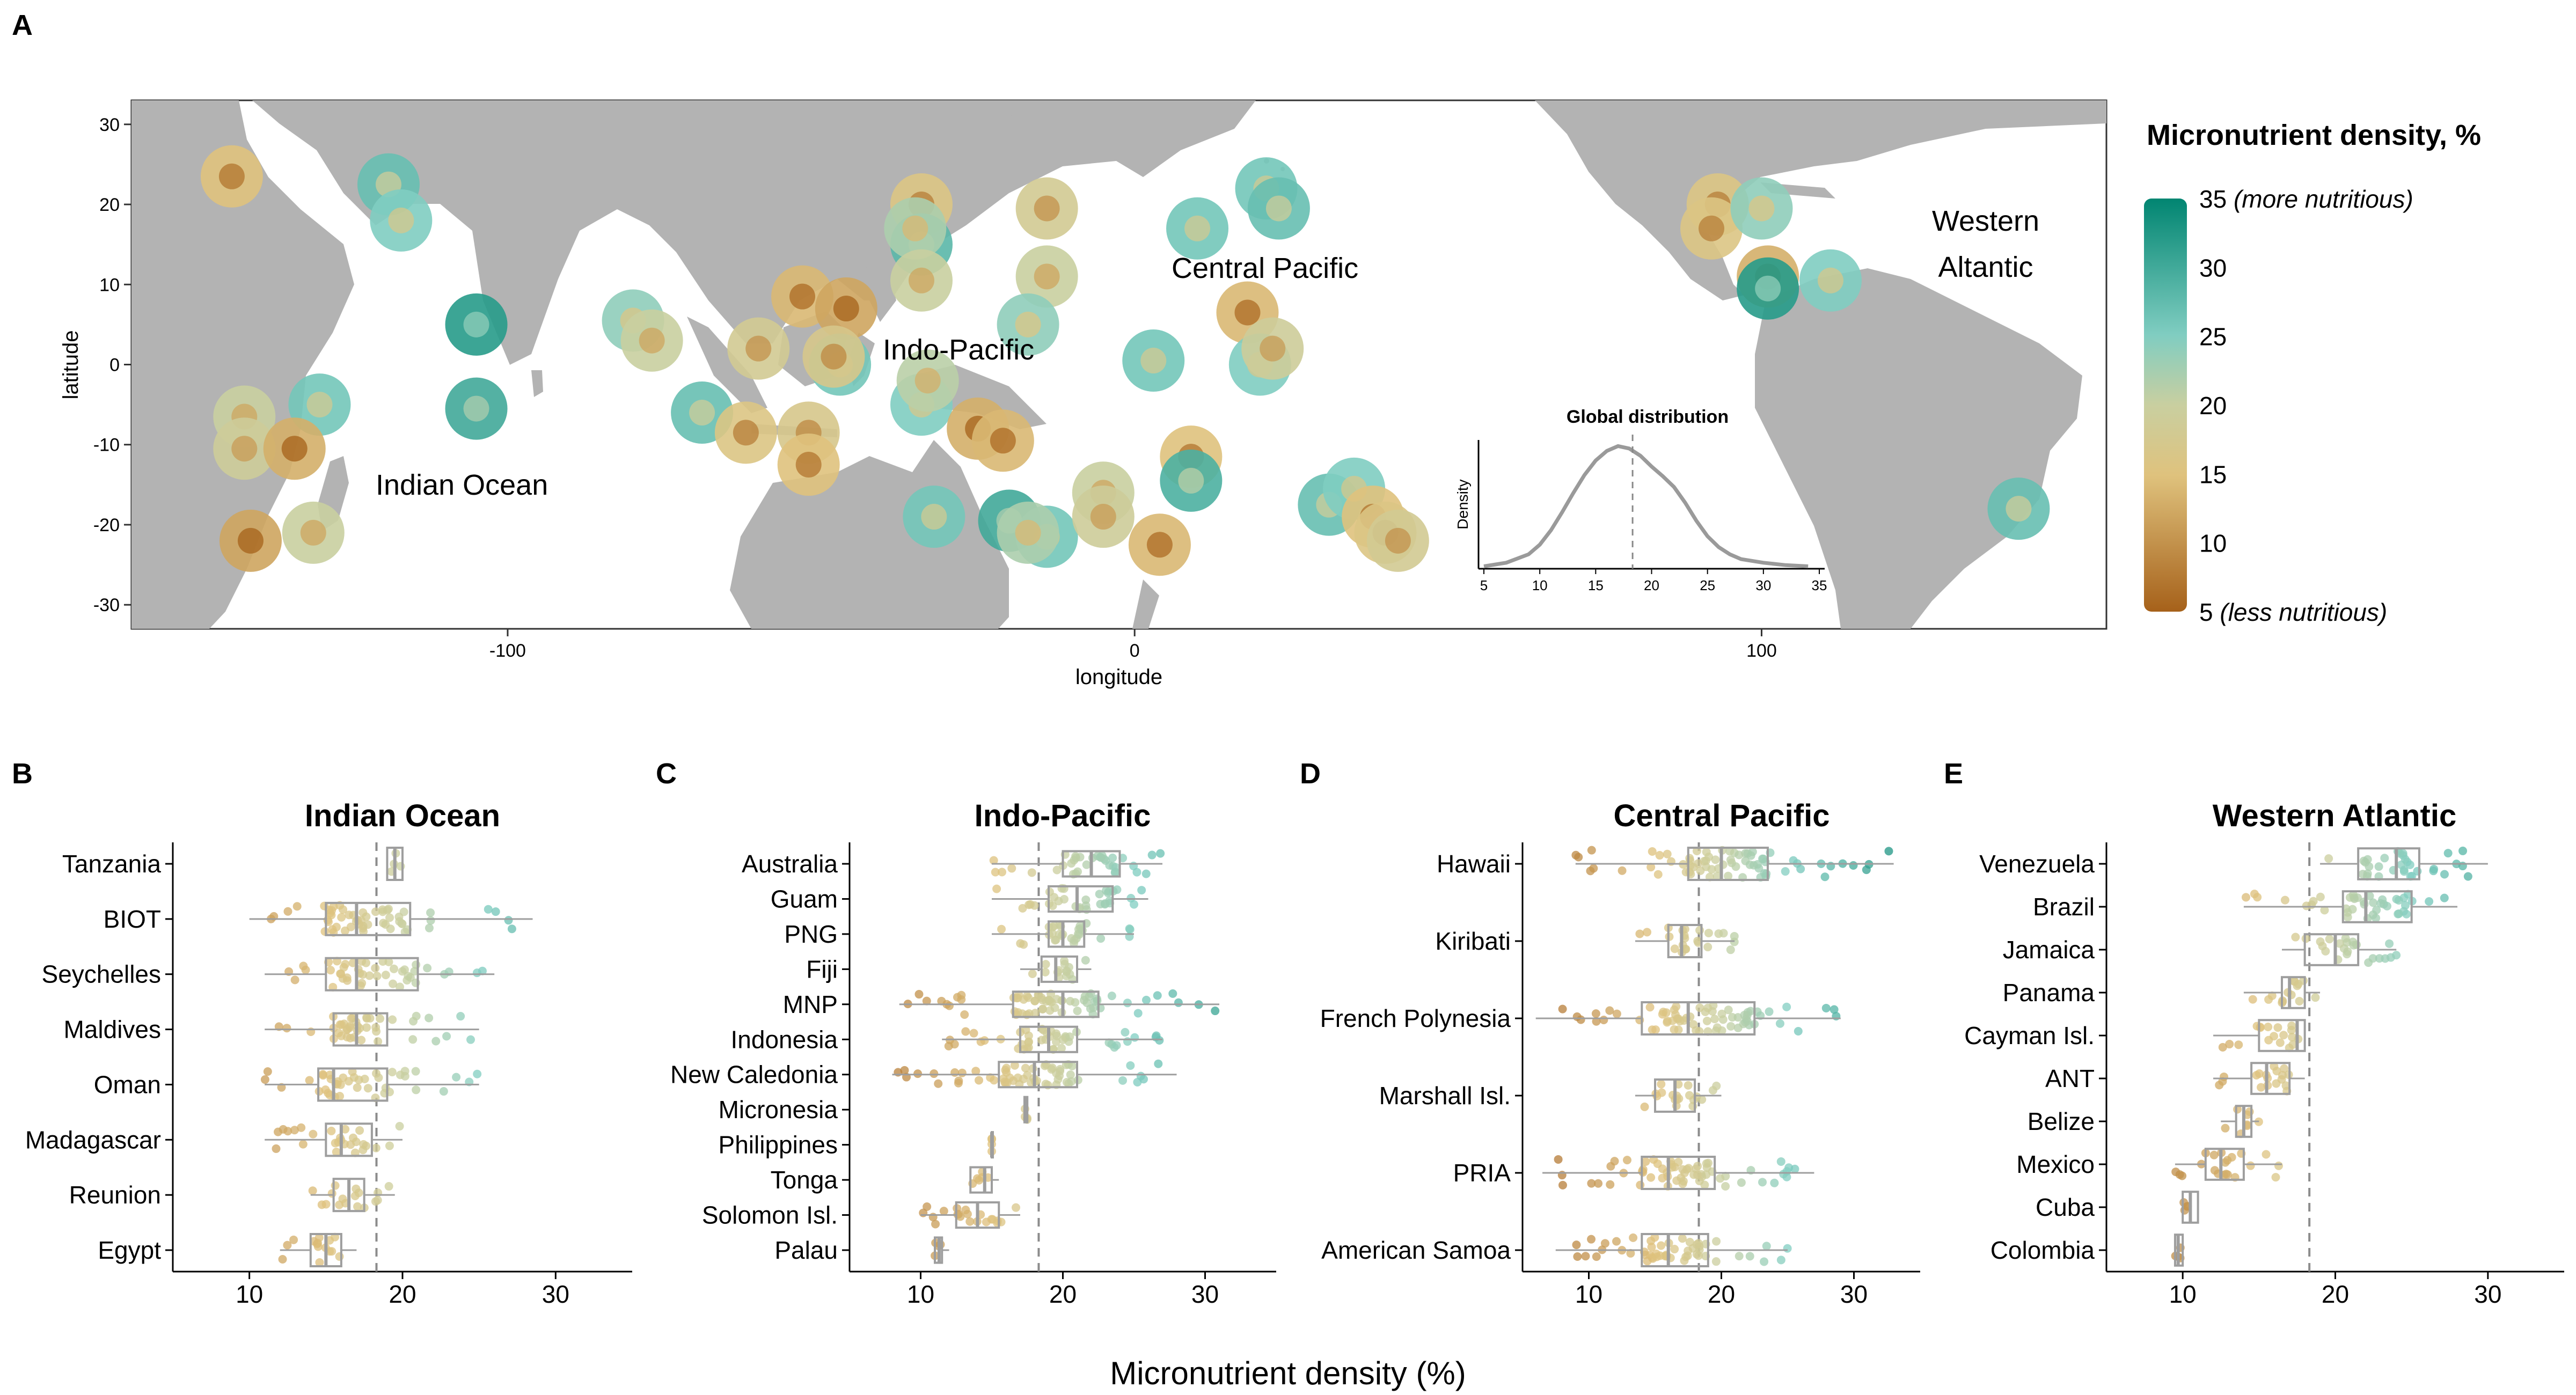  What do you see at coordinates (2165, 405) in the screenshot?
I see `legend-colorbar` at bounding box center [2165, 405].